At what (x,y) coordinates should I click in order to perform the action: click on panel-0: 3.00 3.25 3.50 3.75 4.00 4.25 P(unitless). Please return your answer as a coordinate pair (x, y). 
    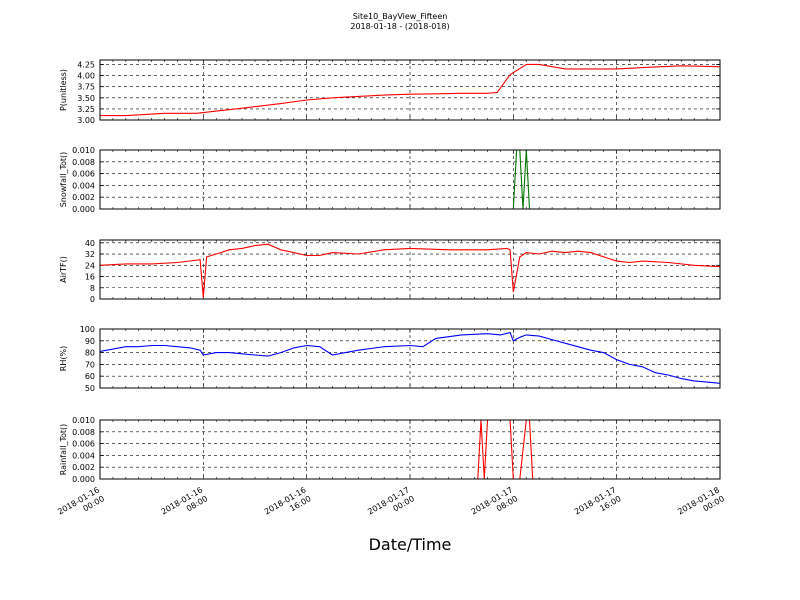
    Looking at the image, I should click on (390, 92).